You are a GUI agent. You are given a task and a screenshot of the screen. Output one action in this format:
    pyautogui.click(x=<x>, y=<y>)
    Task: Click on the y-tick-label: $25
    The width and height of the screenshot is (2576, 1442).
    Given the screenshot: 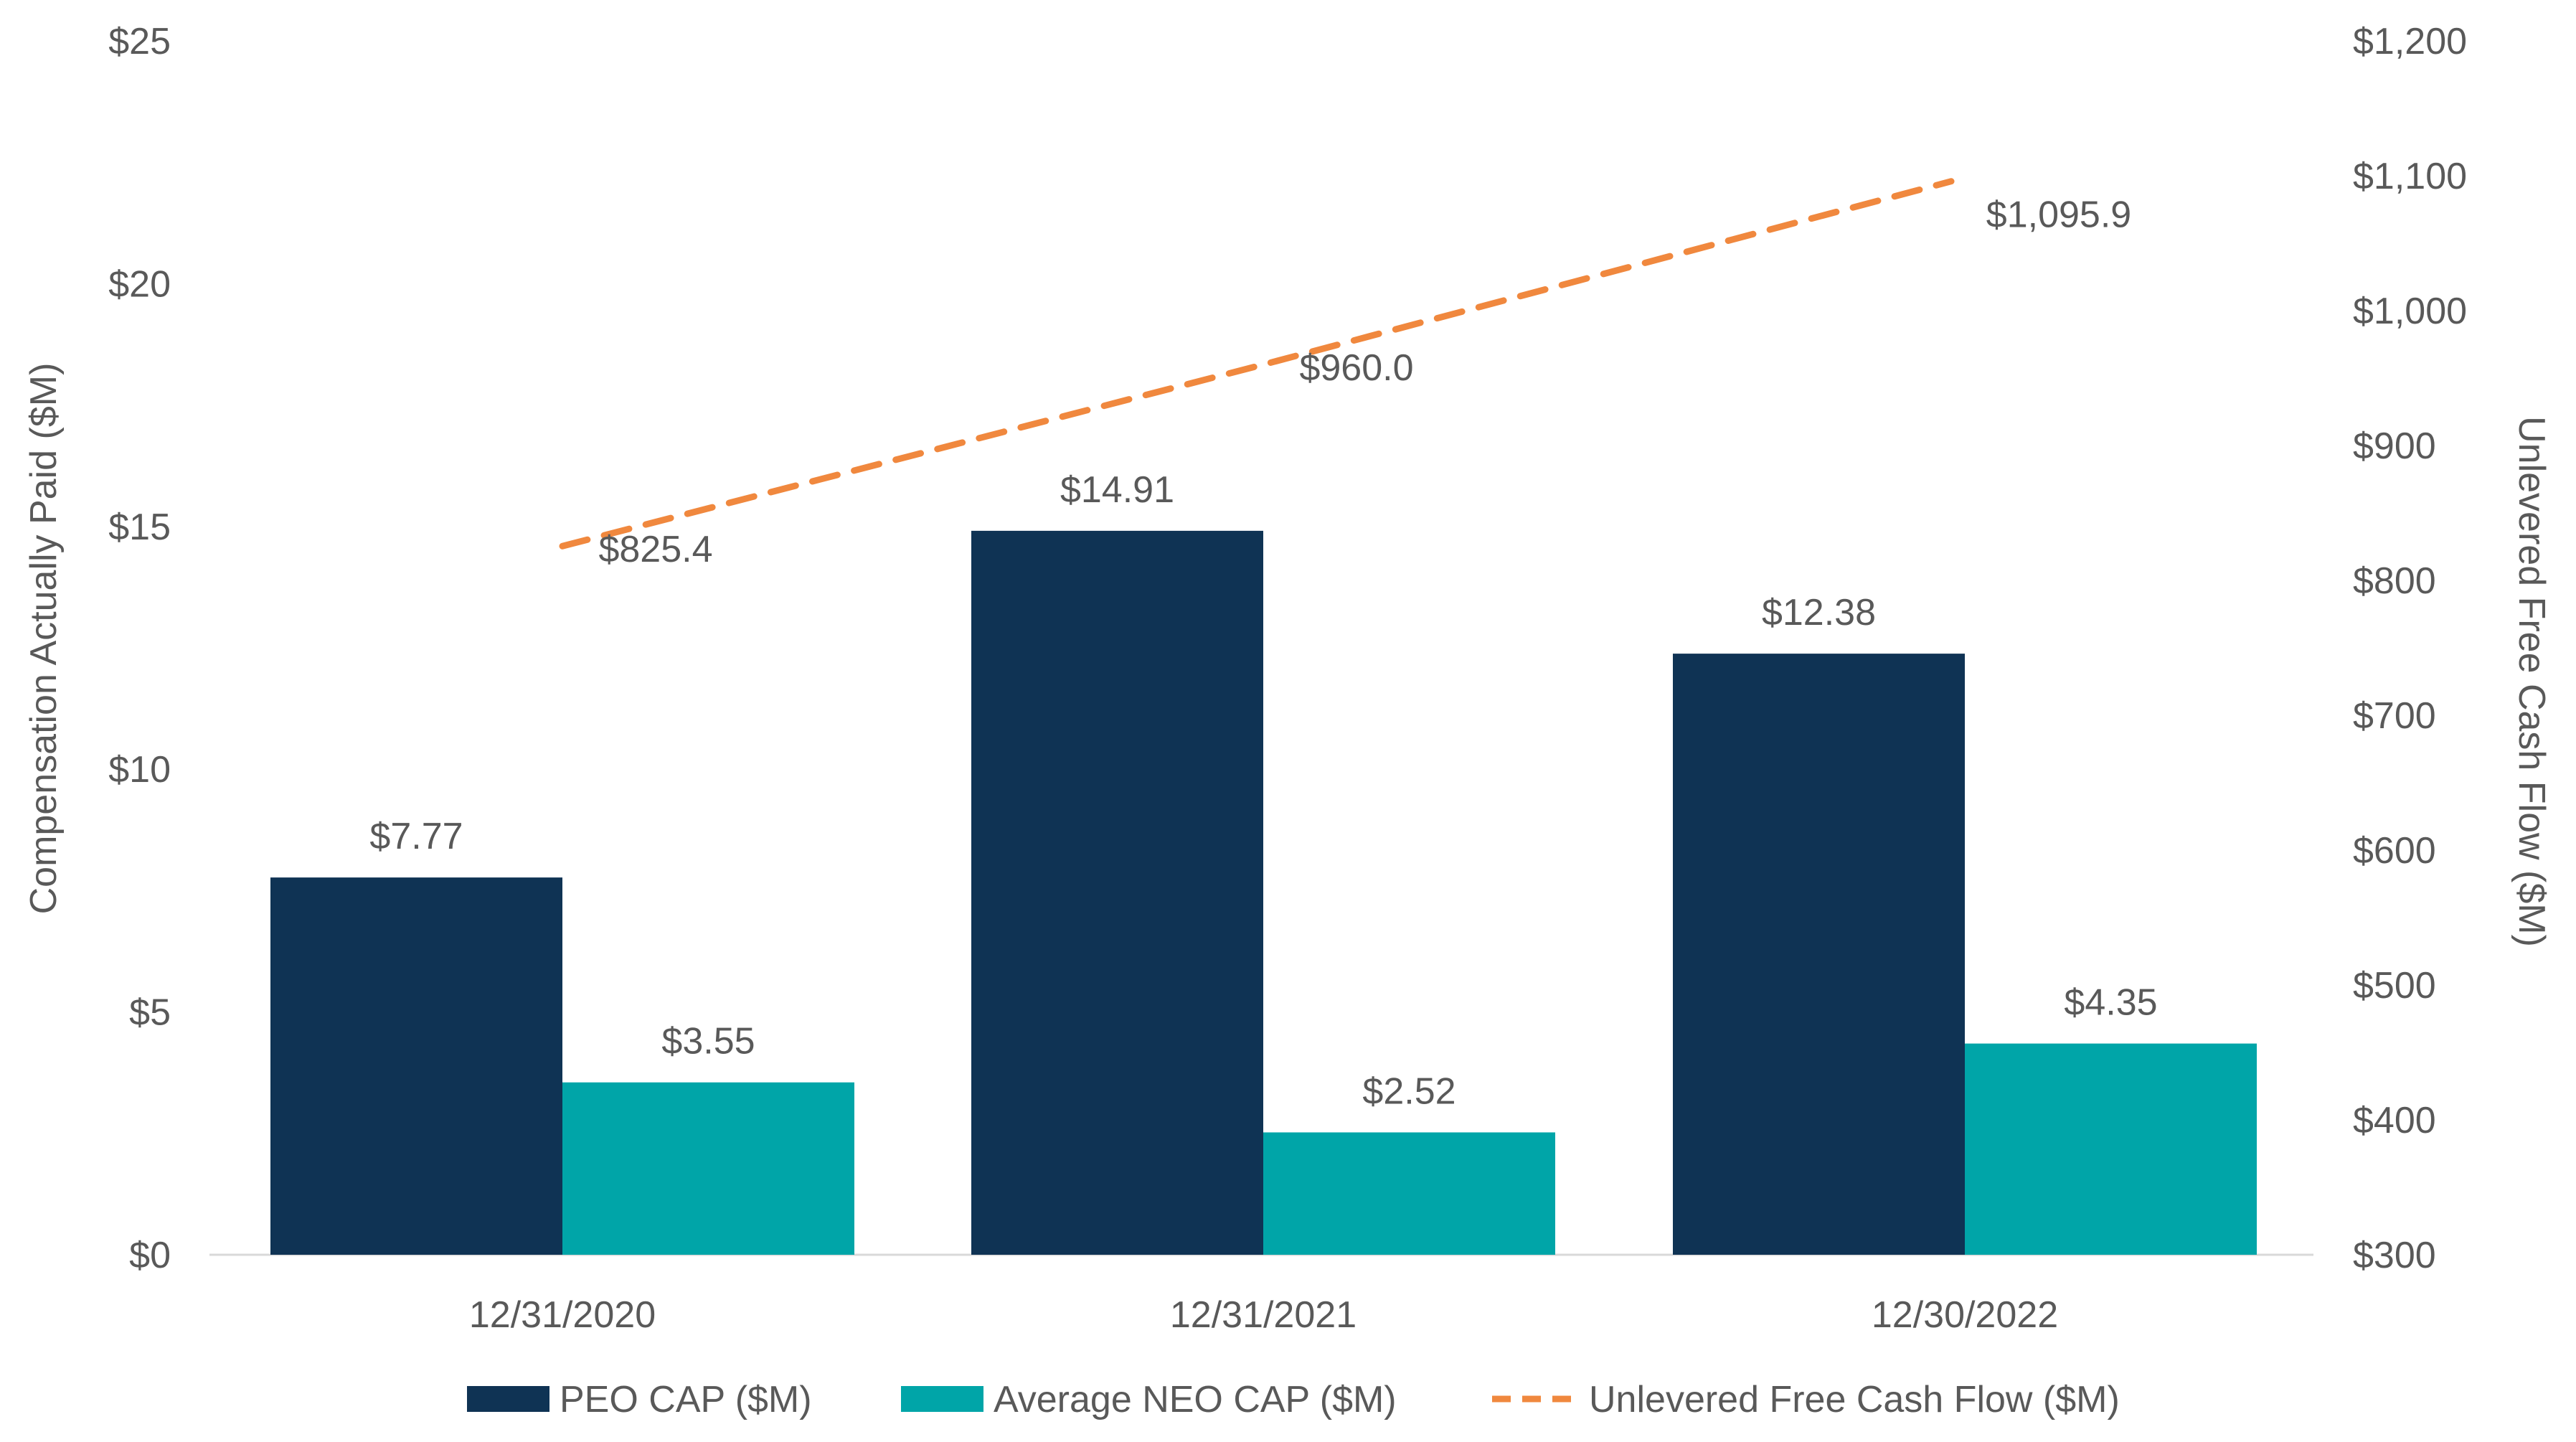 What is the action you would take?
    pyautogui.click(x=139, y=42)
    